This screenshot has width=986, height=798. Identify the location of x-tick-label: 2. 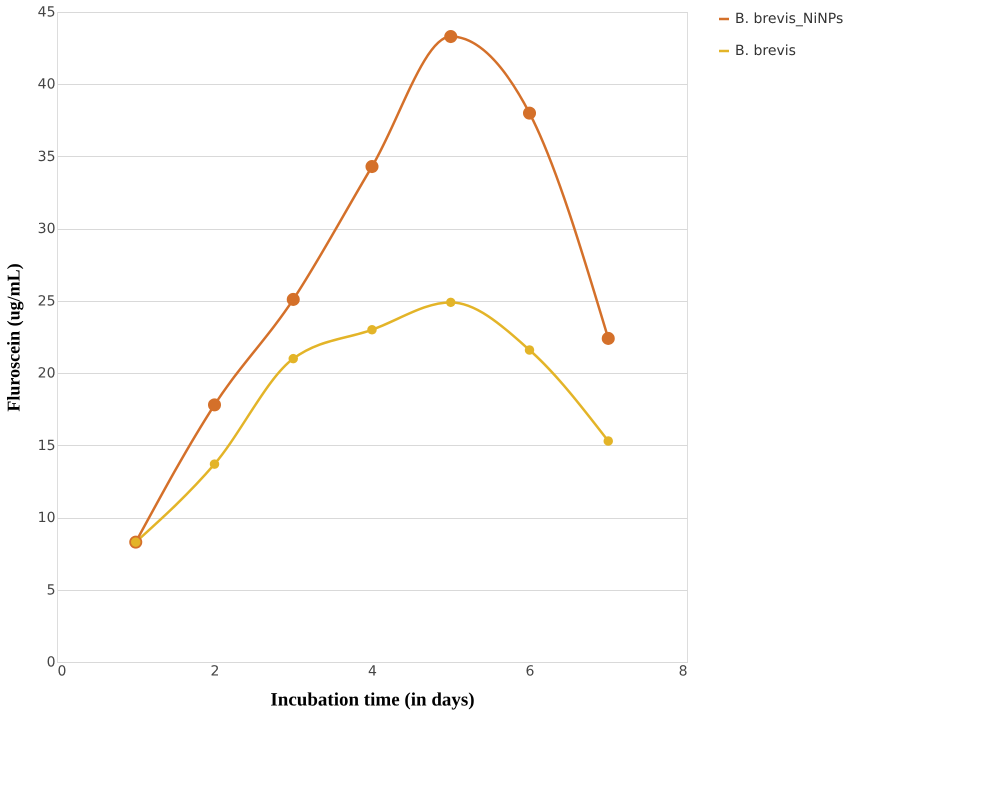
(215, 672).